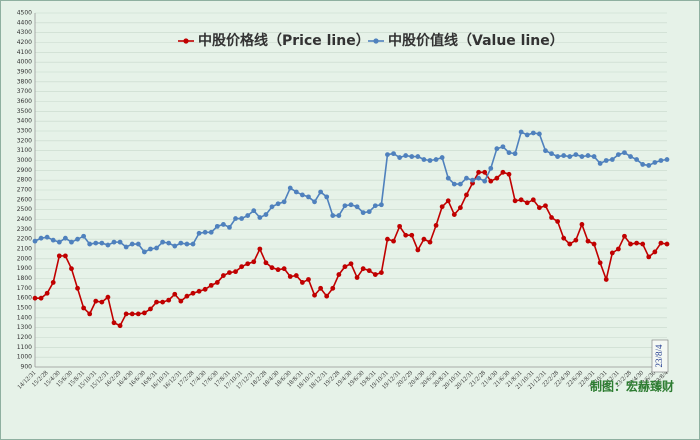 This screenshot has height=440, width=700. I want to click on annotation: 23/8/4, so click(659, 356).